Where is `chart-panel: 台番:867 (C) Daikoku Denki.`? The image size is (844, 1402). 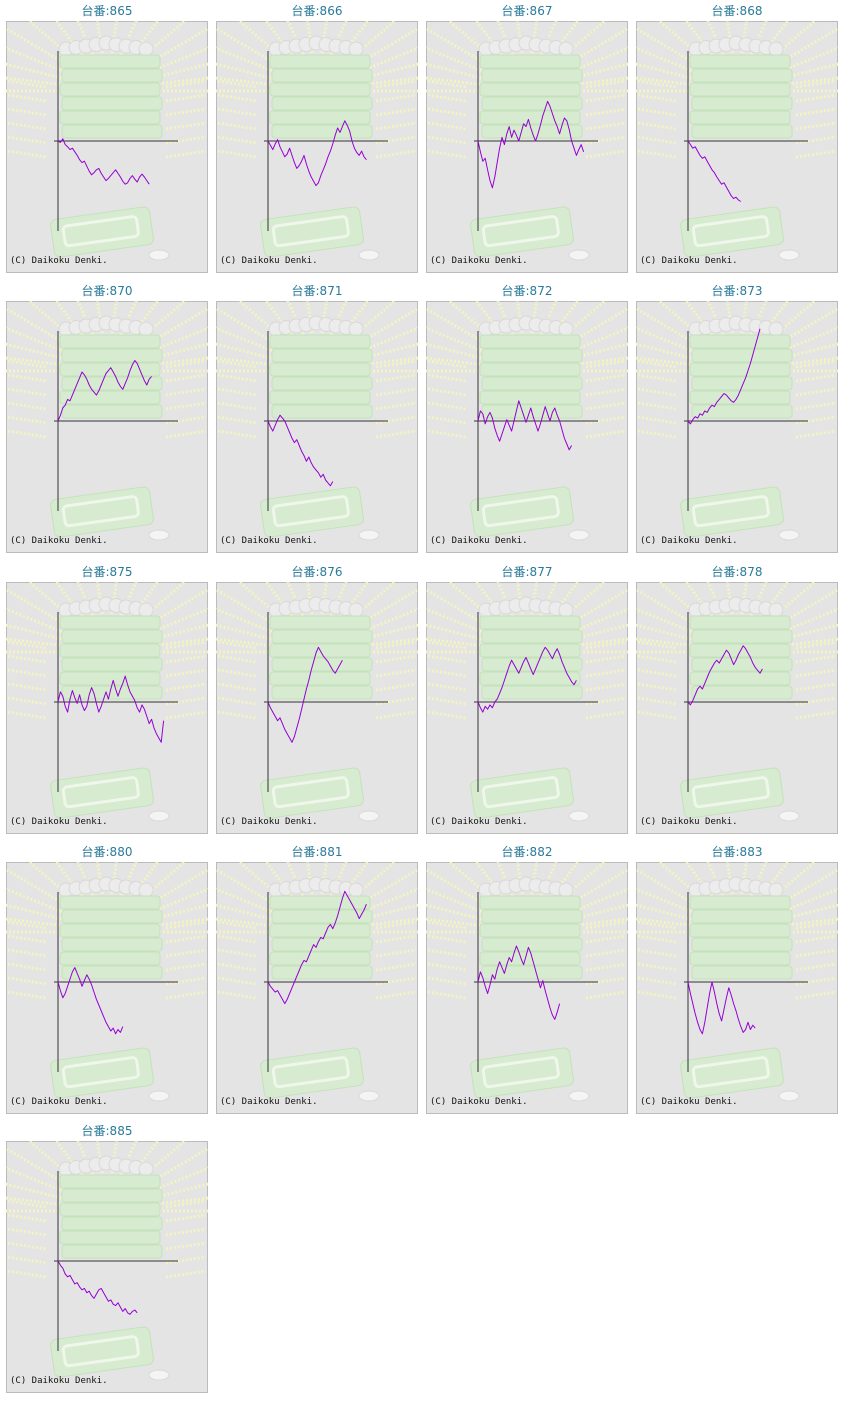
chart-panel: 台番:867 (C) Daikoku Denki. is located at coordinates (527, 137).